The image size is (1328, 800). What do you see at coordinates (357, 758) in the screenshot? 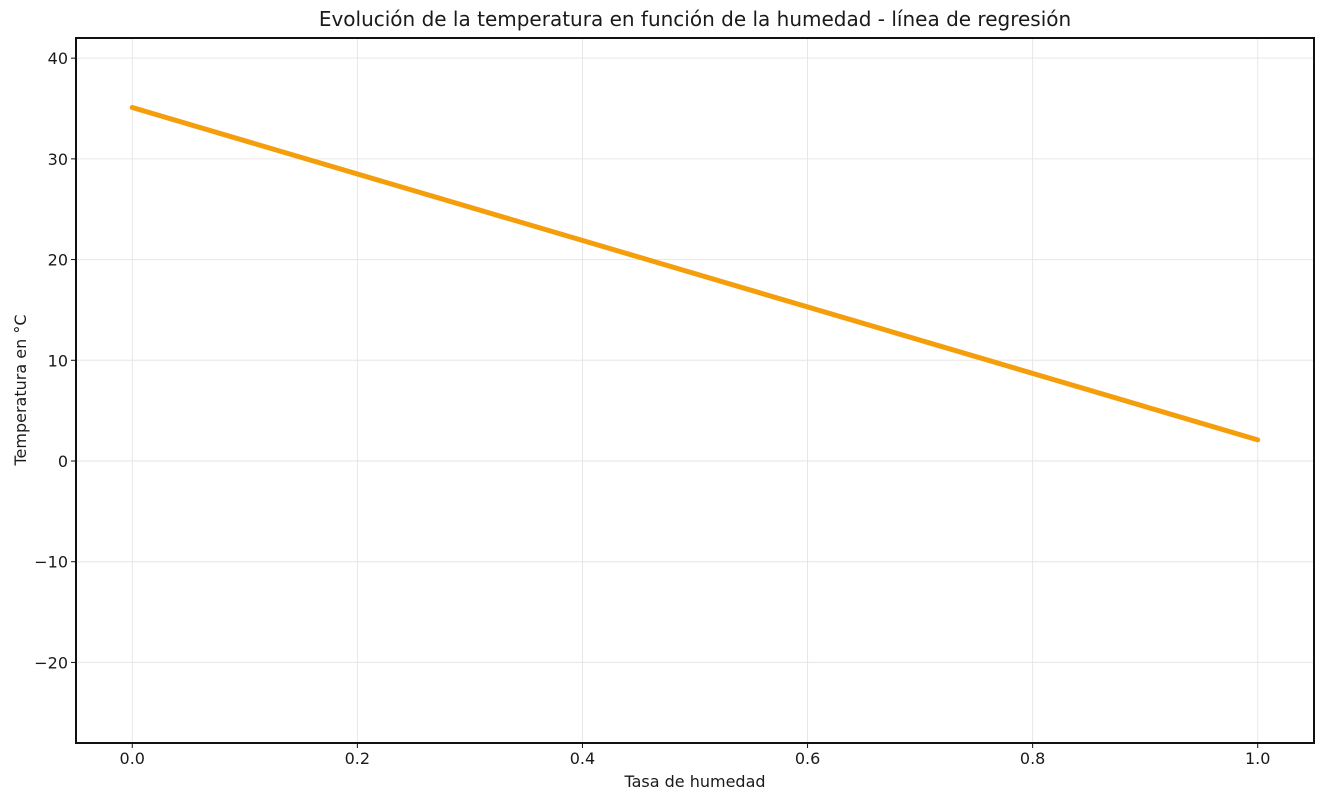
I see `x-tick-label: 0.2` at bounding box center [357, 758].